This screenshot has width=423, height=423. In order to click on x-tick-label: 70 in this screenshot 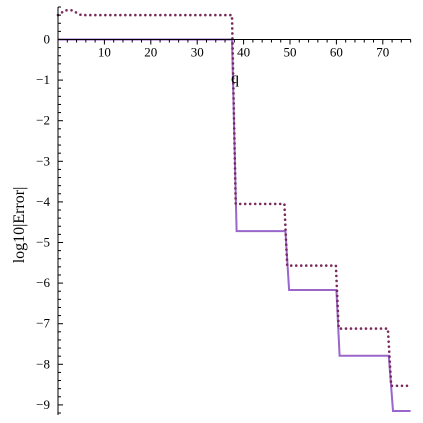, I will do `click(382, 52)`.